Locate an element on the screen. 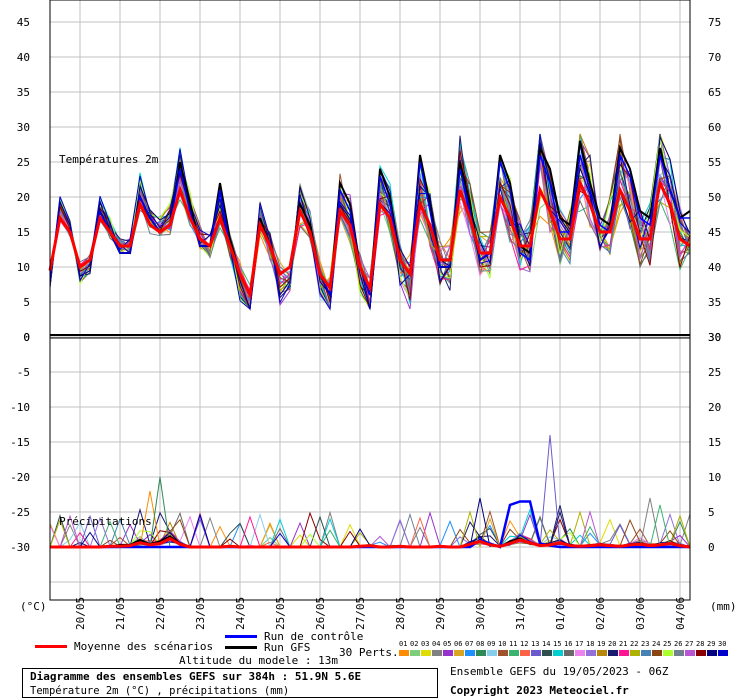  date-tick: 23/05 is located at coordinates (200, 613).